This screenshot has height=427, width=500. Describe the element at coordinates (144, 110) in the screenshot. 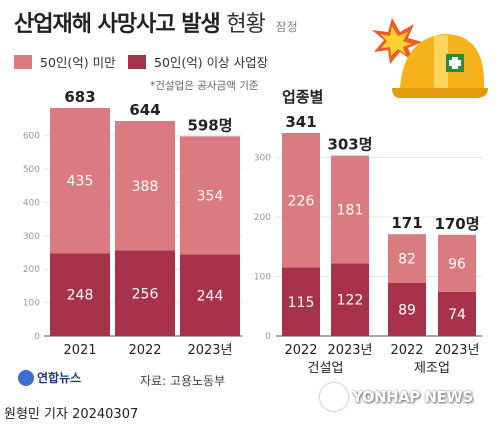

I see `total-label: 644` at that location.